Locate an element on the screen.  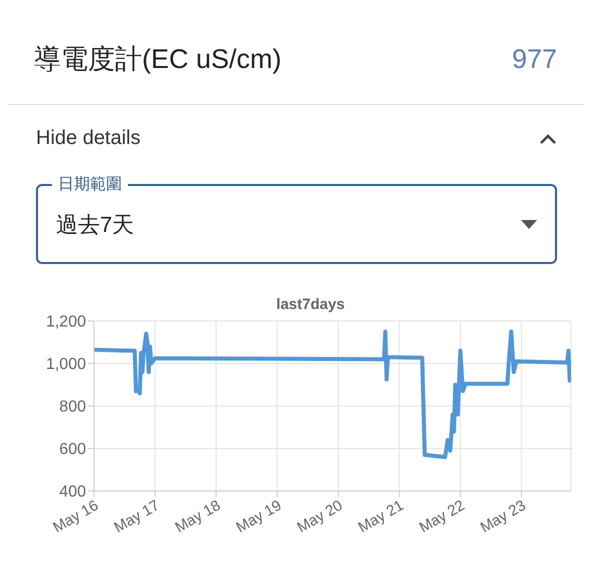
text: 日期範圍 is located at coordinates (90, 184).